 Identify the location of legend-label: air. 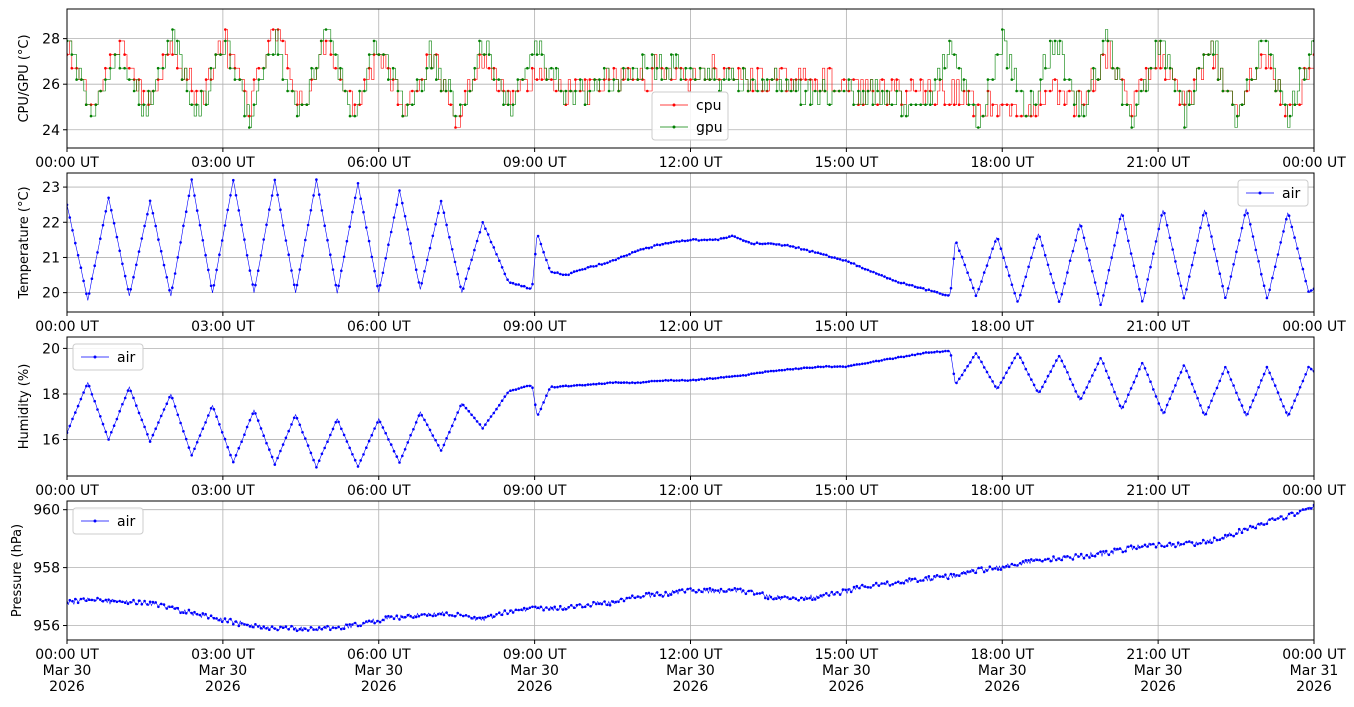
(1291, 194).